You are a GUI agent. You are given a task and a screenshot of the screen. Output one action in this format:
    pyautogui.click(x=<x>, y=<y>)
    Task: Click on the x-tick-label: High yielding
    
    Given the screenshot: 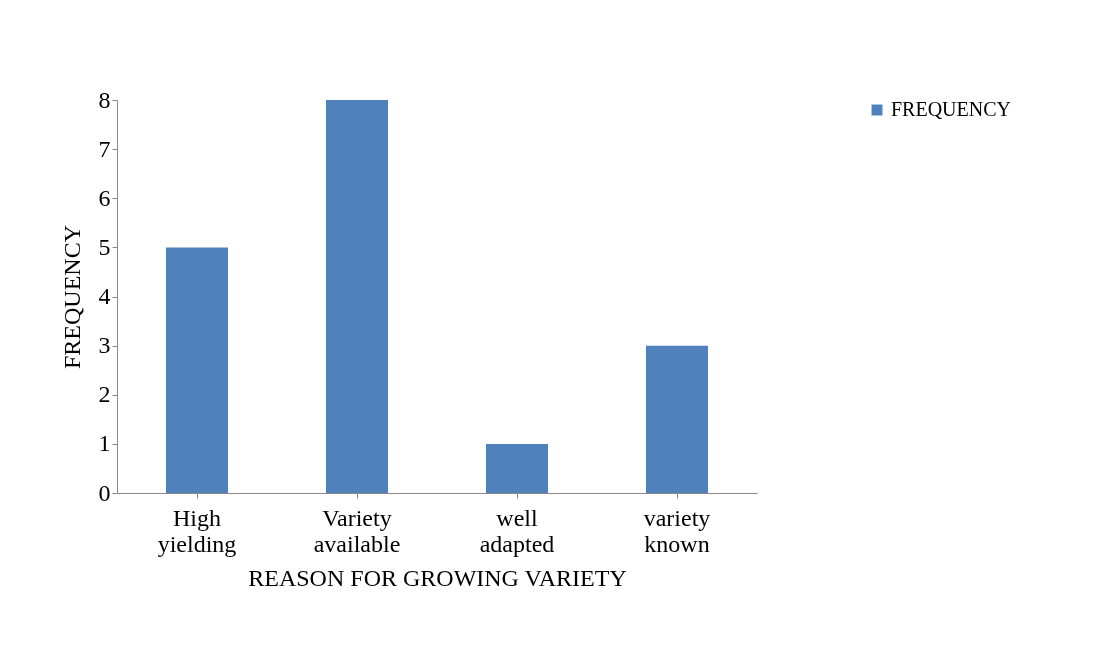 What is the action you would take?
    pyautogui.click(x=197, y=530)
    